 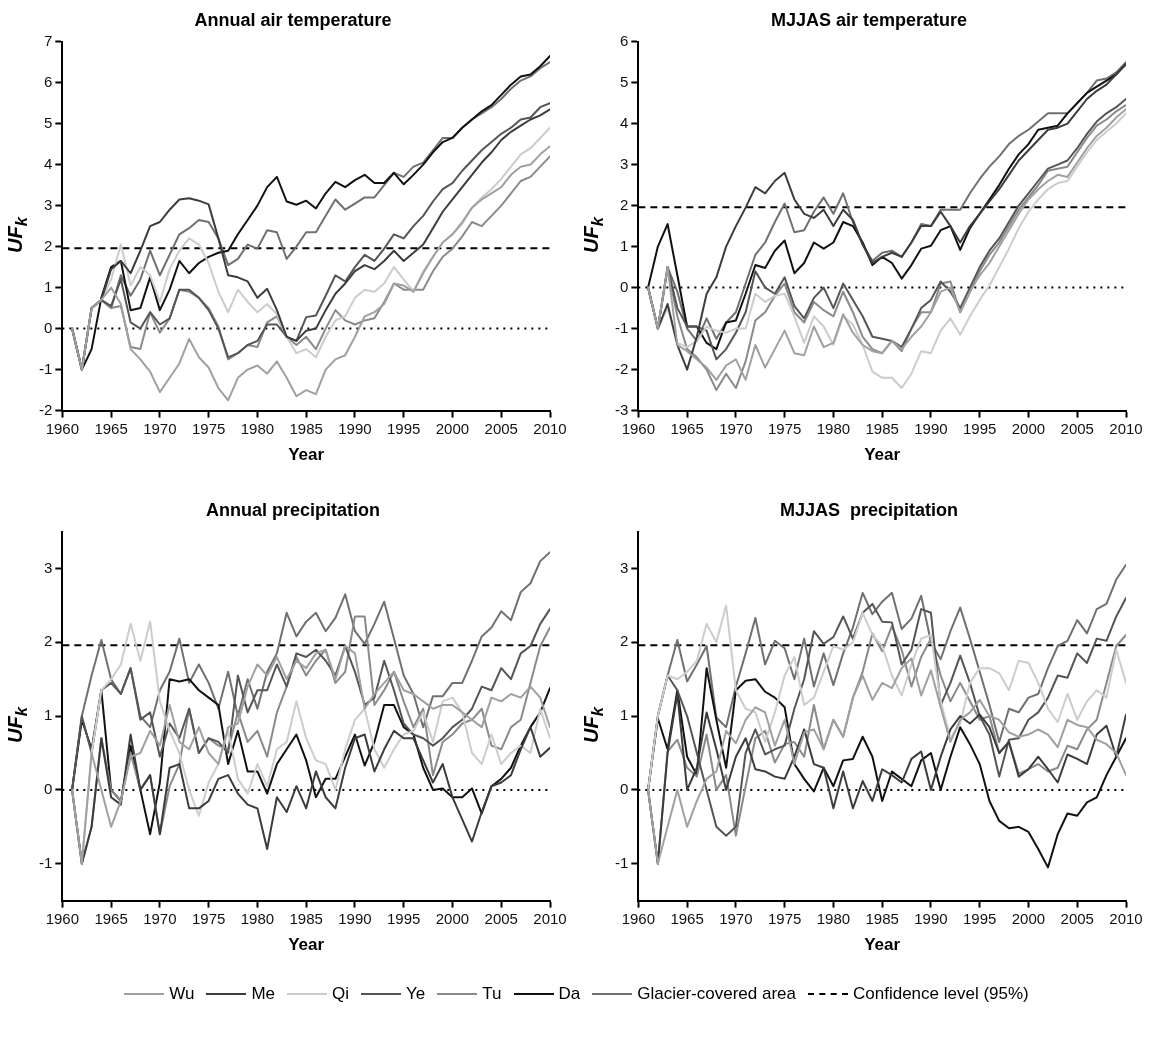 I want to click on legend-label: Me, so click(x=263, y=994).